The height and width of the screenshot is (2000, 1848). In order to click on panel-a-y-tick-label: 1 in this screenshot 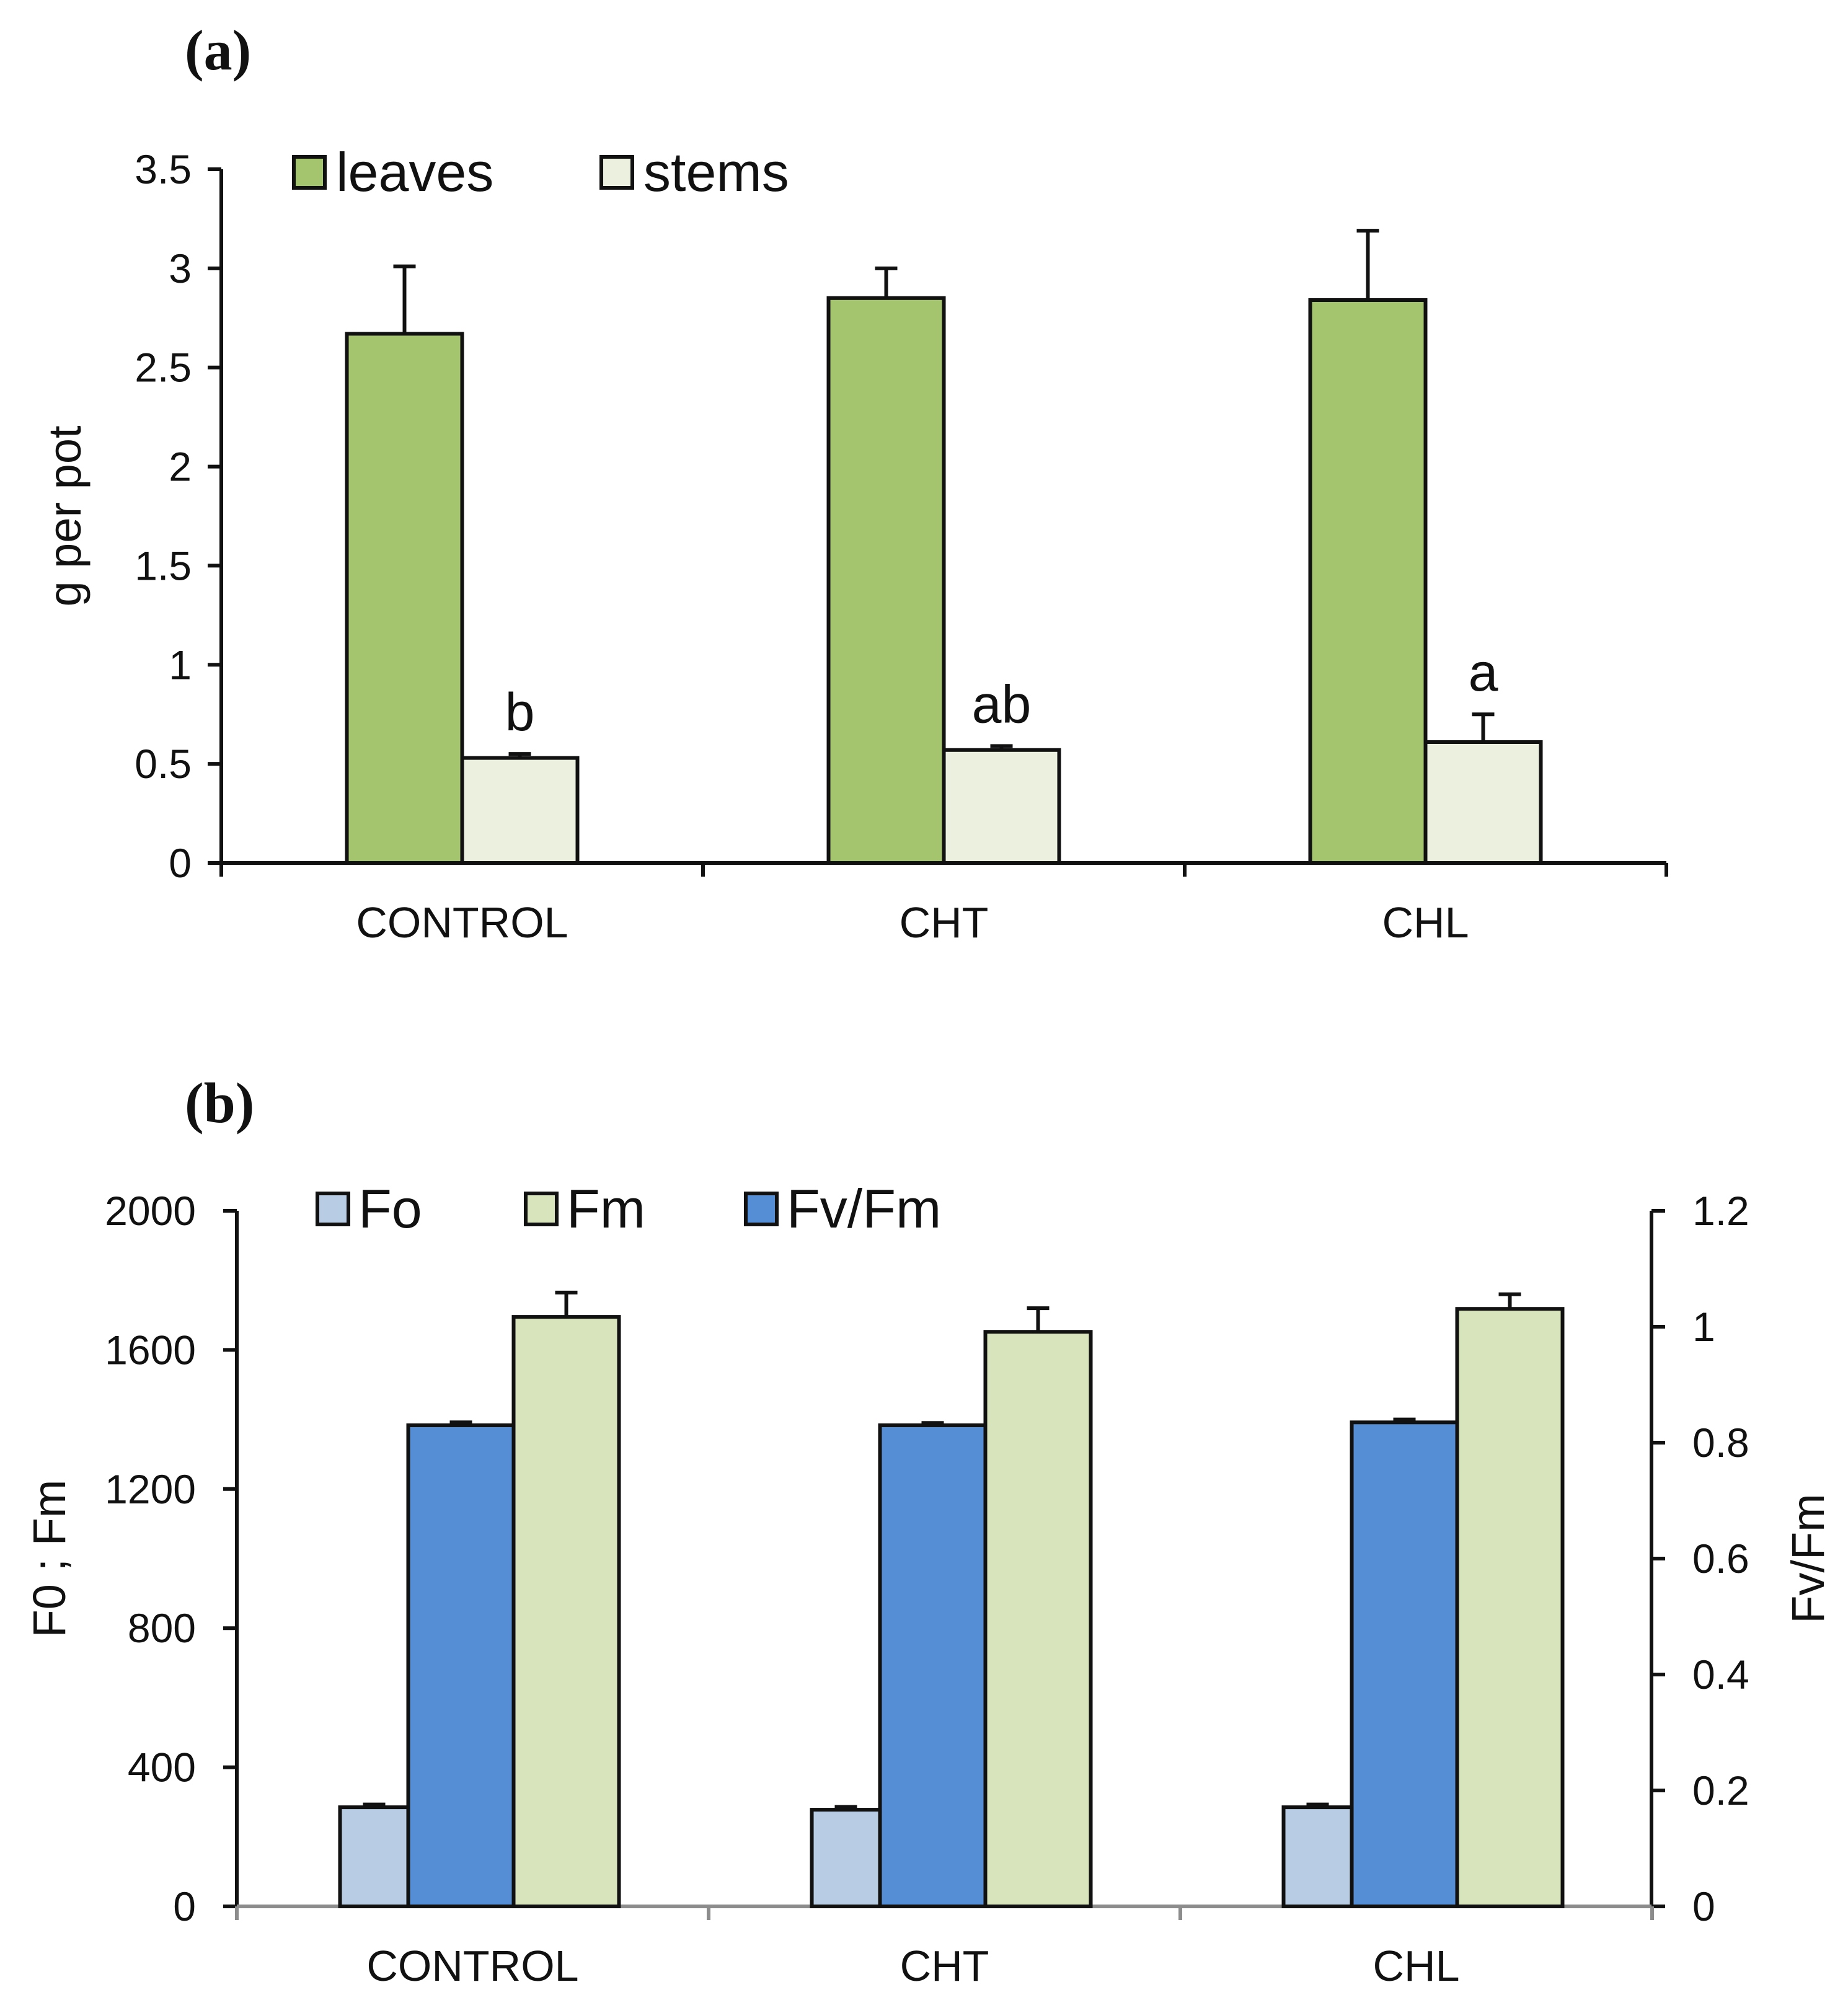, I will do `click(181, 665)`.